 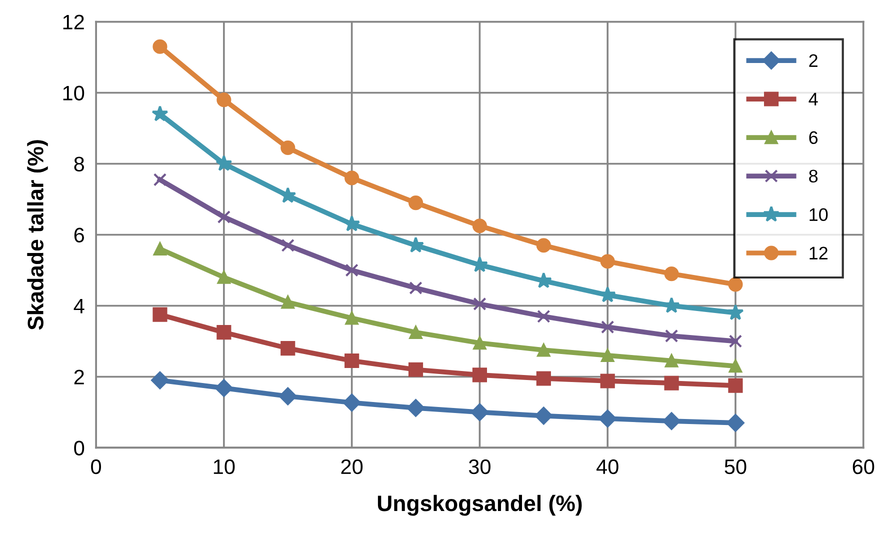 I want to click on legend-label: 12, so click(x=819, y=253).